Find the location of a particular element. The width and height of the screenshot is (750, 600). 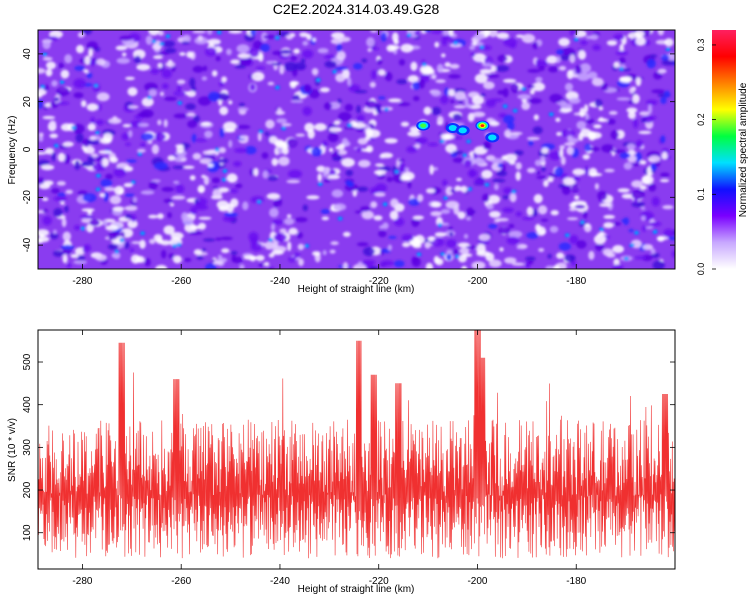

x-tick-label: -180 is located at coordinates (576, 281).